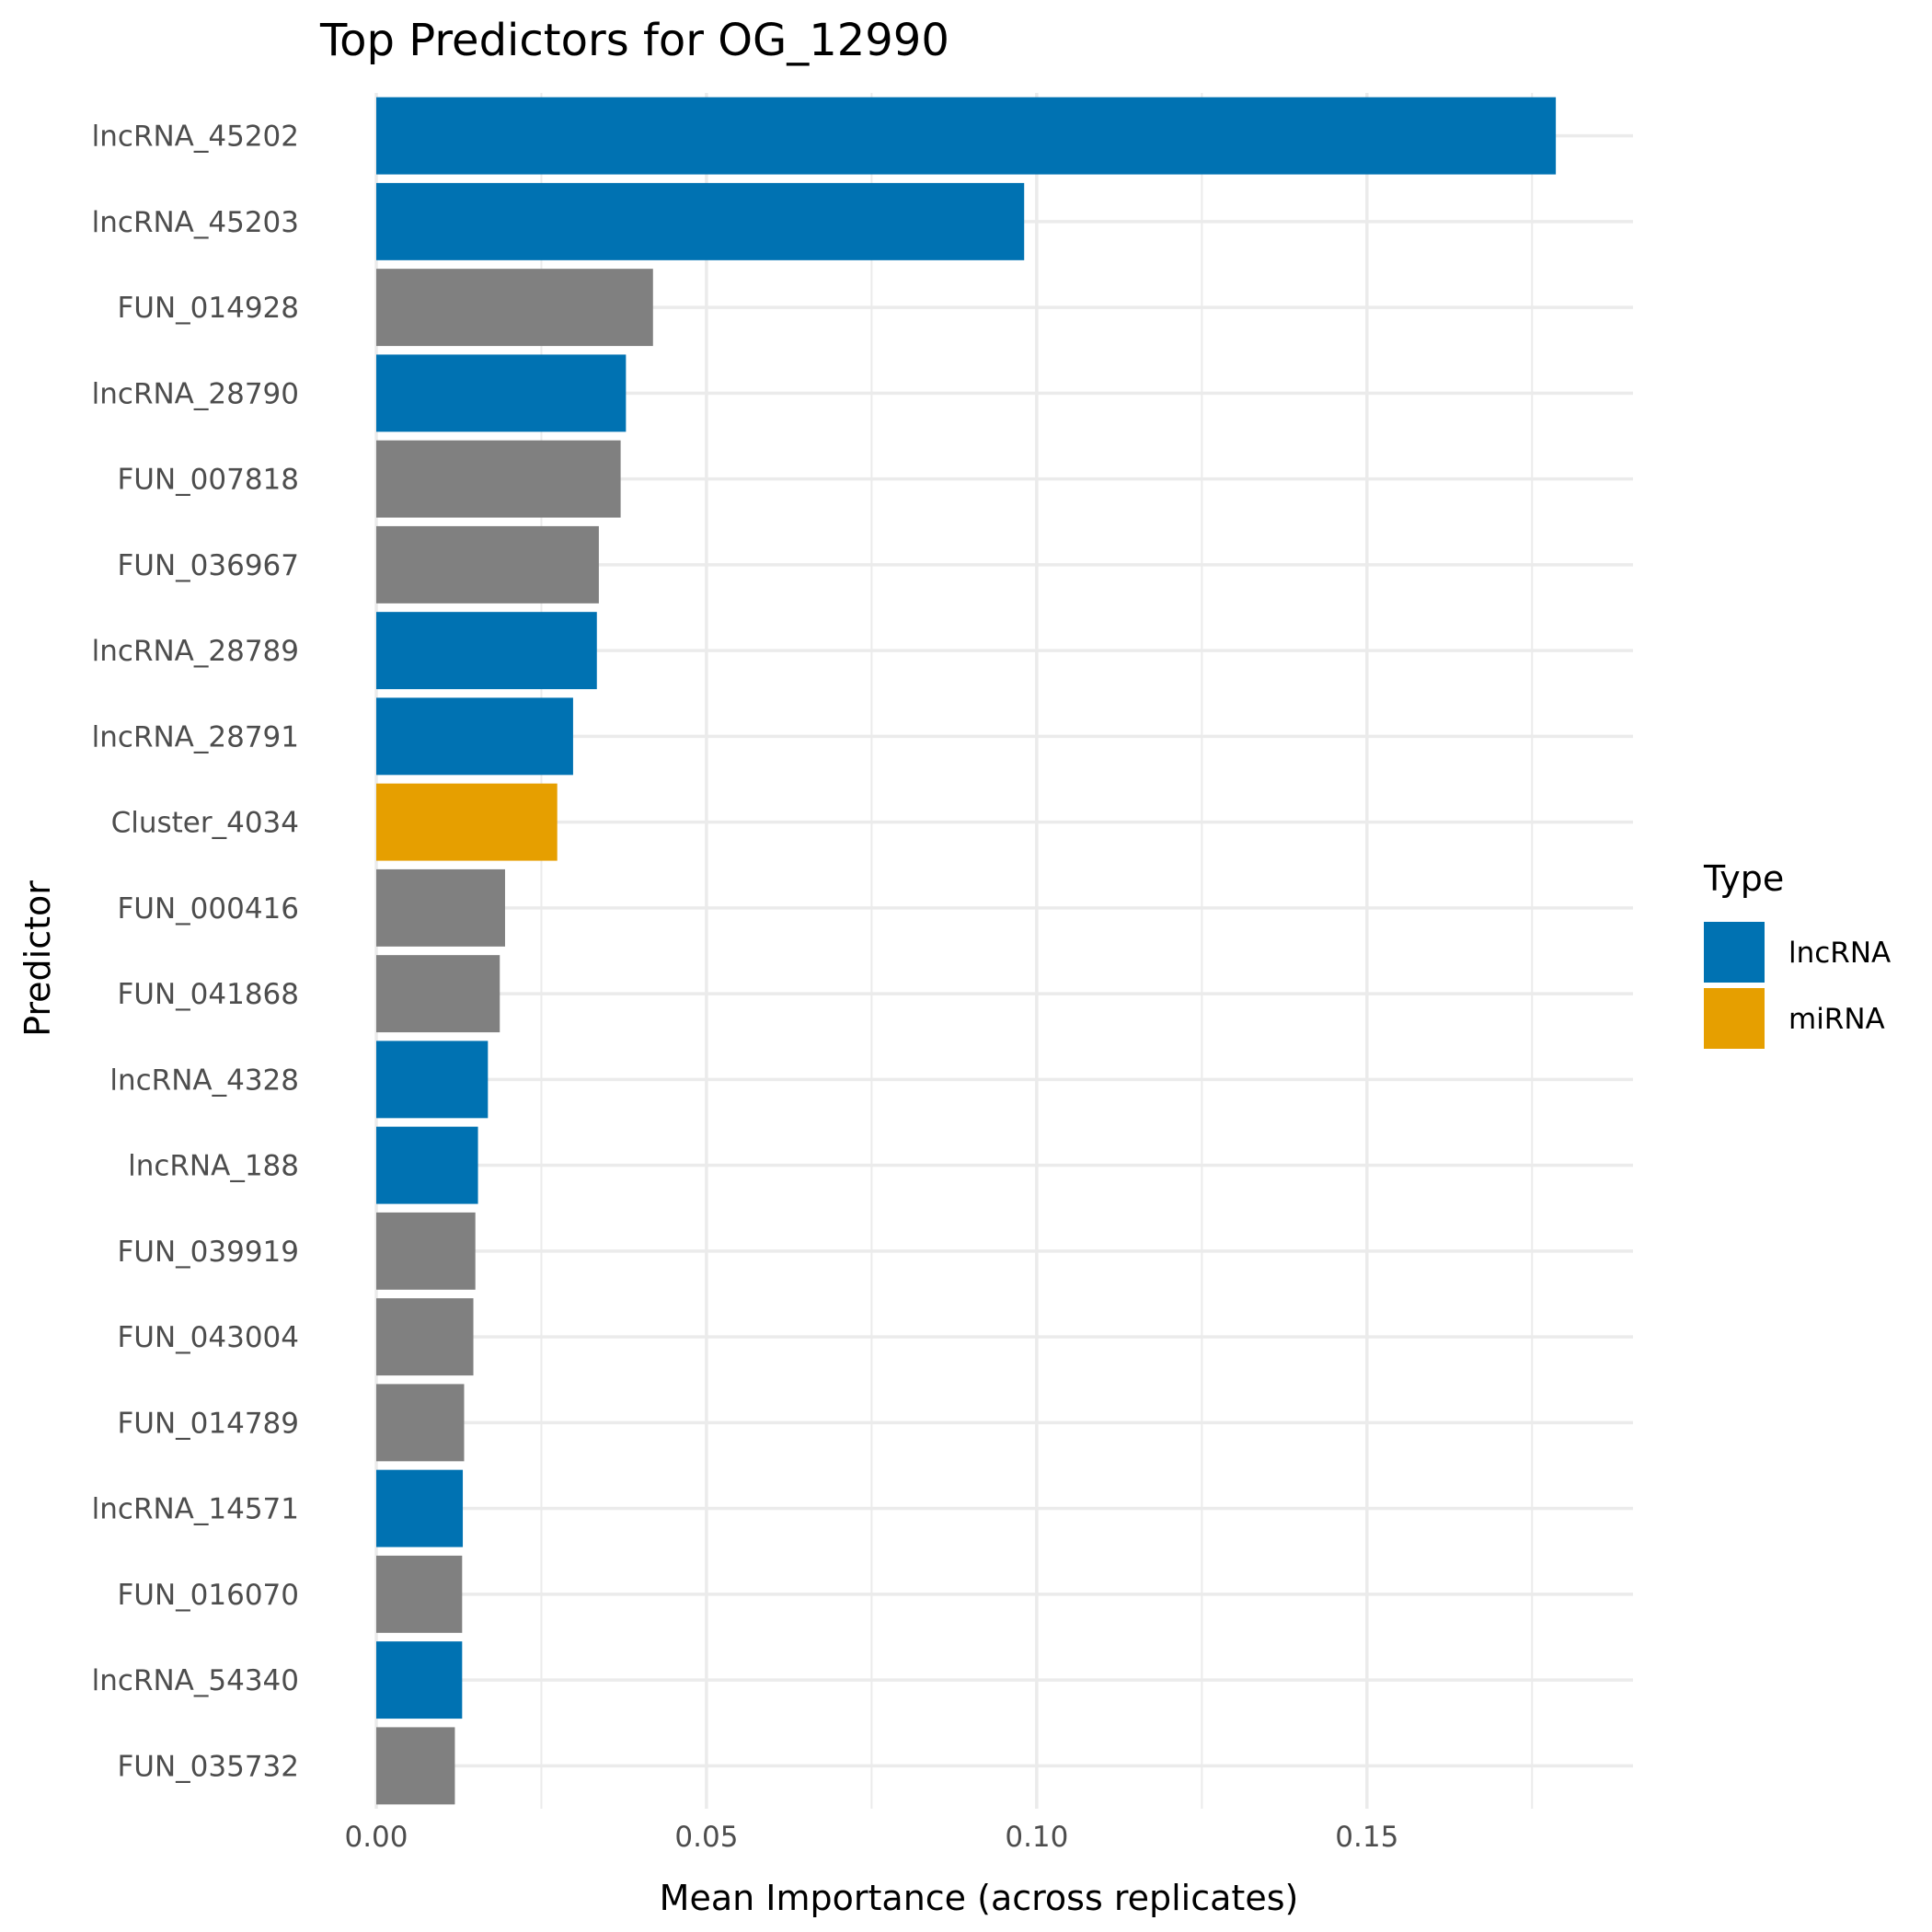 This screenshot has width=1932, height=1932. I want to click on legend-title: Type, so click(1743, 878).